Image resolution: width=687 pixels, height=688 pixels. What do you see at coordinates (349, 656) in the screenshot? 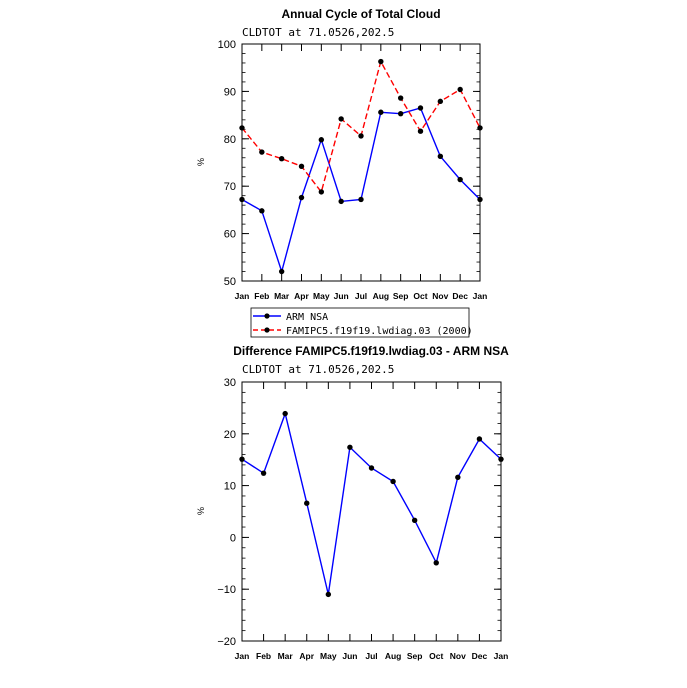
I see `chart2-x-tick-label: Jun` at bounding box center [349, 656].